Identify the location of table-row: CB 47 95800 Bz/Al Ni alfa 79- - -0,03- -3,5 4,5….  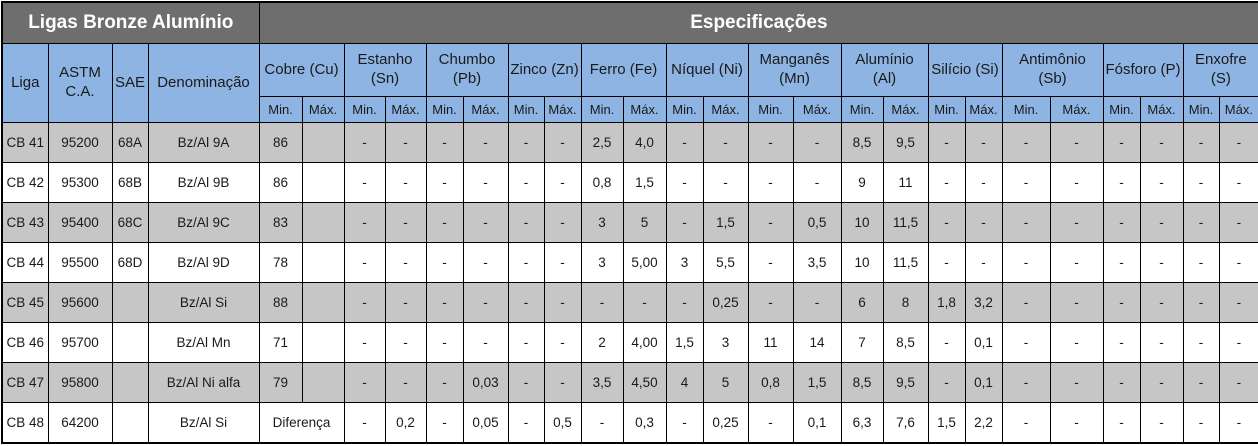
(629, 382).